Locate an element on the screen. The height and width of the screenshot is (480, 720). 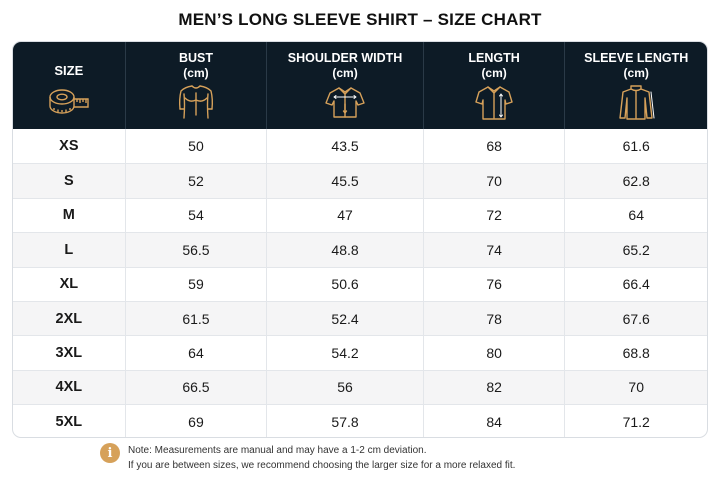
shirt-length-icon is located at coordinates (494, 105).